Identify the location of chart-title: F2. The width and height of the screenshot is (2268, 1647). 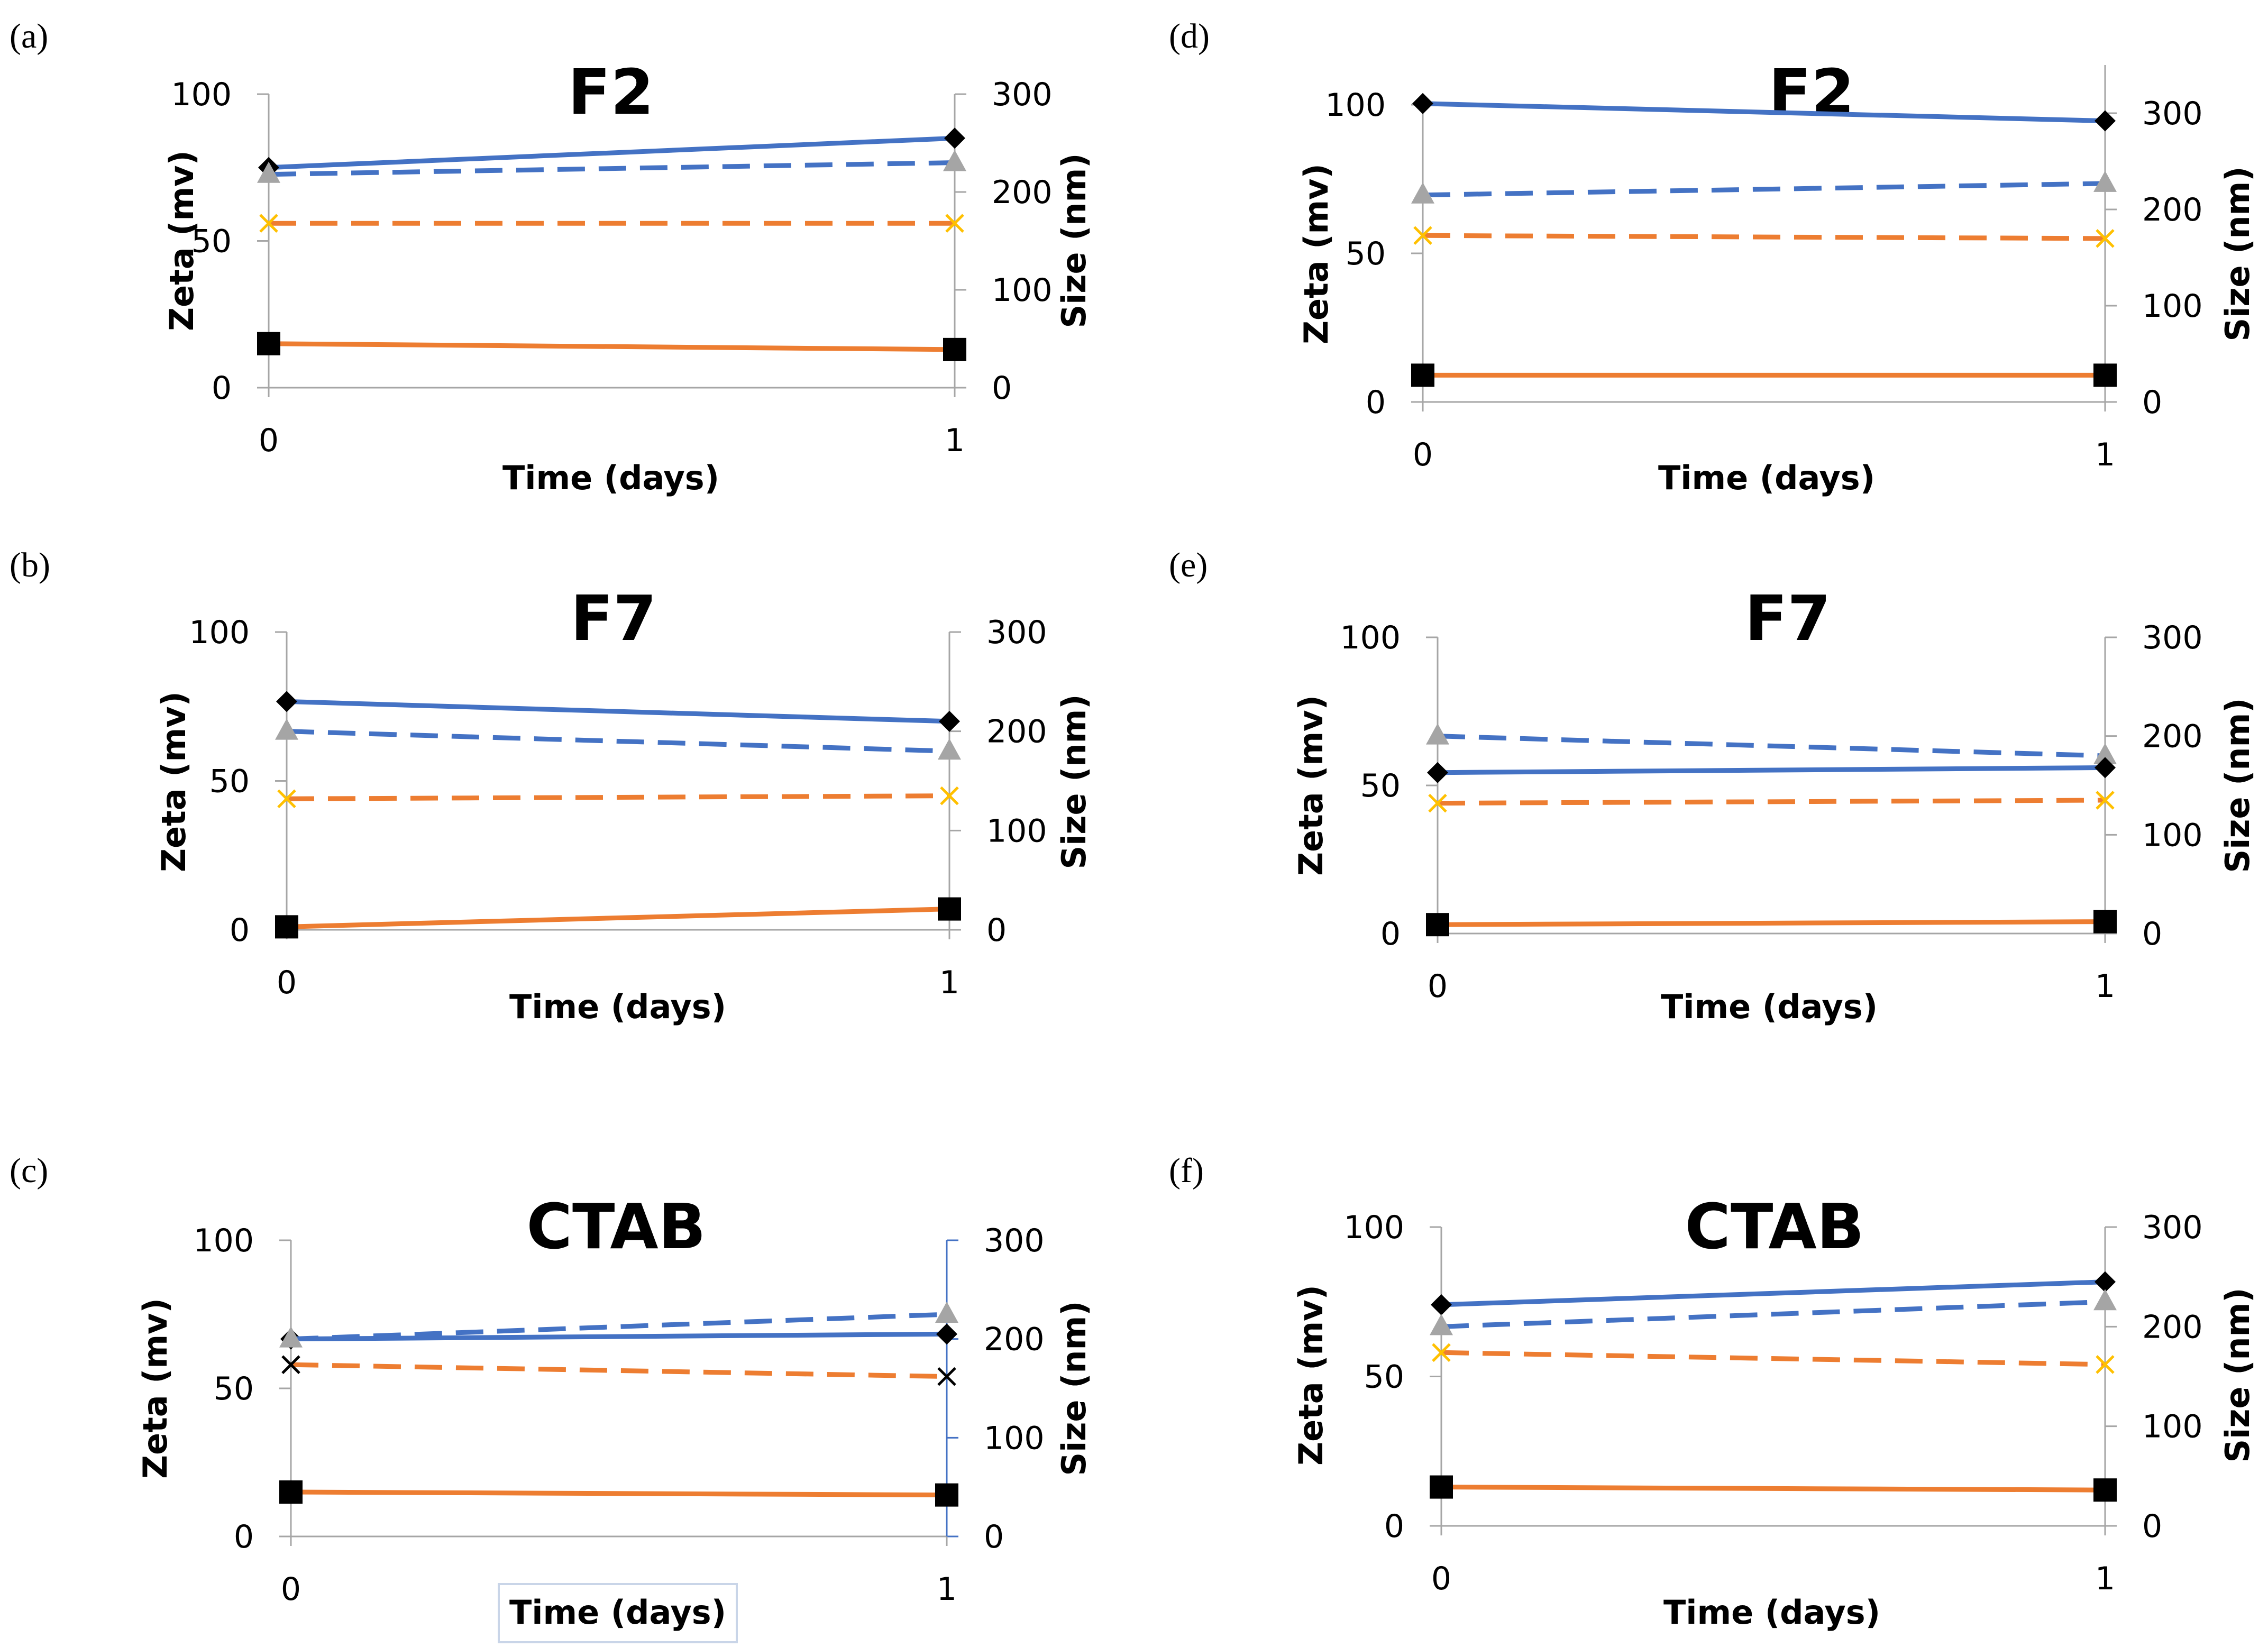
(611, 93).